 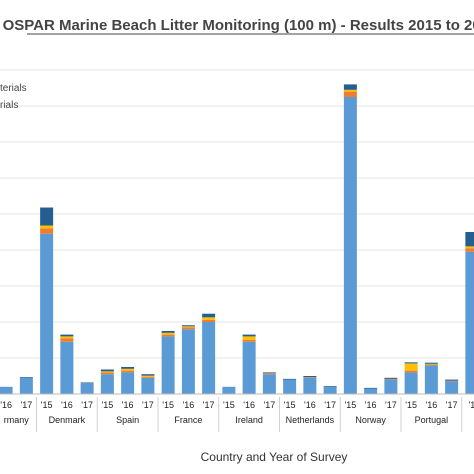 I want to click on country-label: Spain, so click(x=127, y=420).